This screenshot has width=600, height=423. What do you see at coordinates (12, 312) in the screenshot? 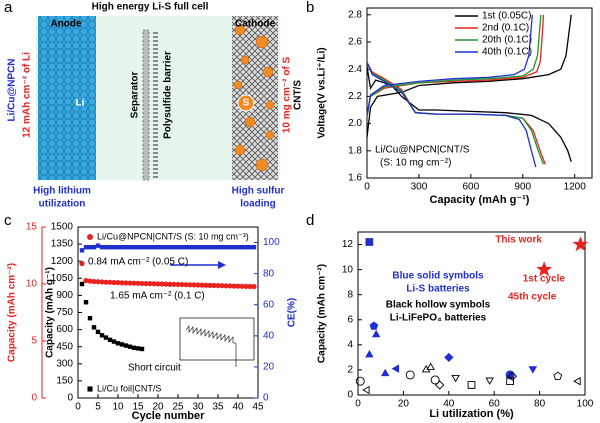
I see `y3-axis-label: Capacity (mAh cm⁻²)` at bounding box center [12, 312].